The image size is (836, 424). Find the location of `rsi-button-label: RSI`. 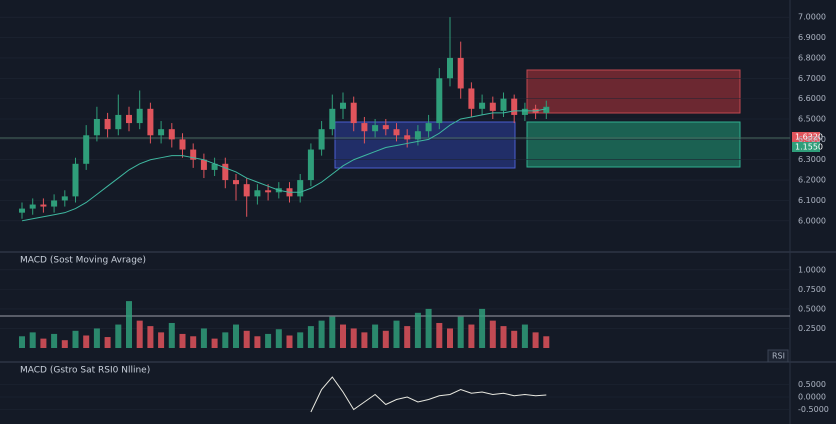

rsi-button-label: RSI is located at coordinates (778, 356).